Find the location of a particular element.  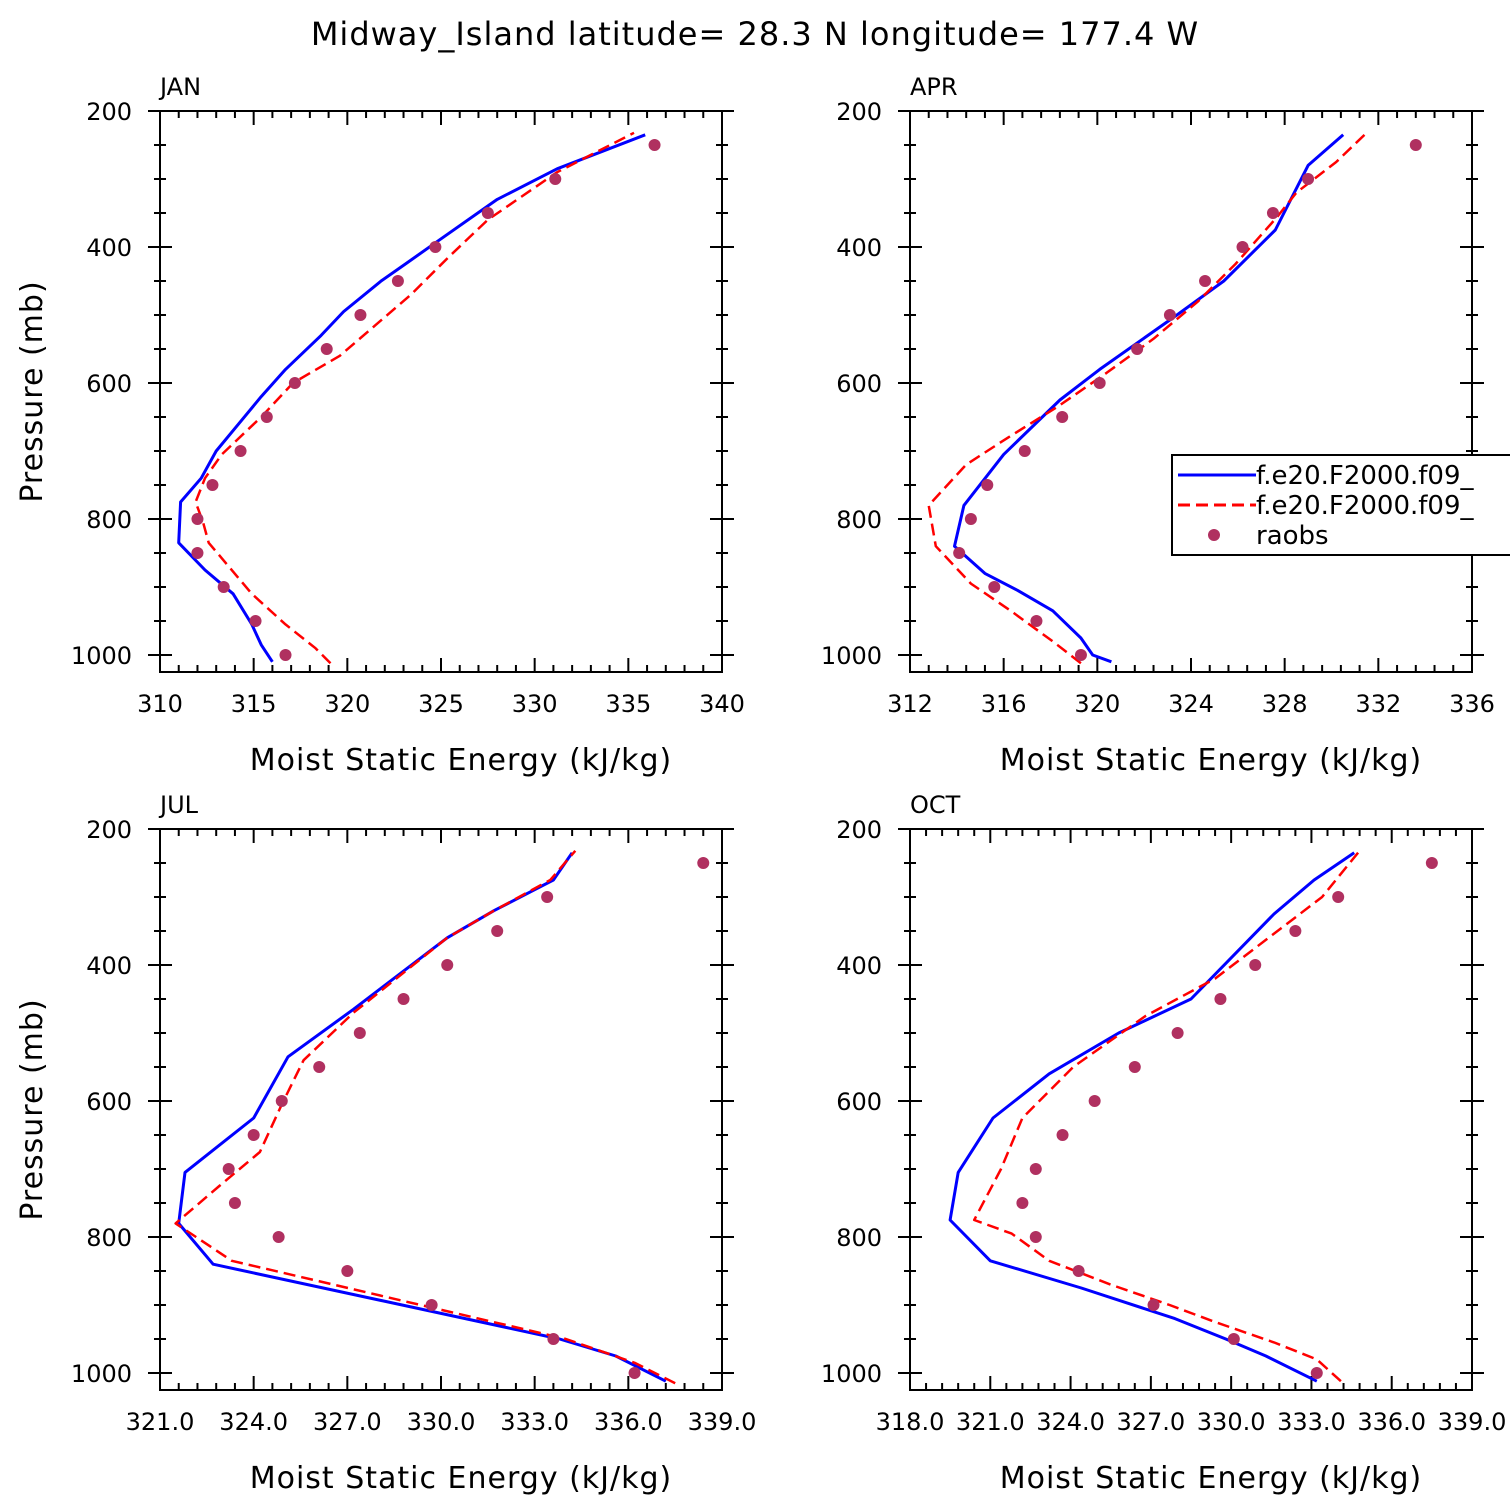

panel-title: JAN is located at coordinates (179, 87).